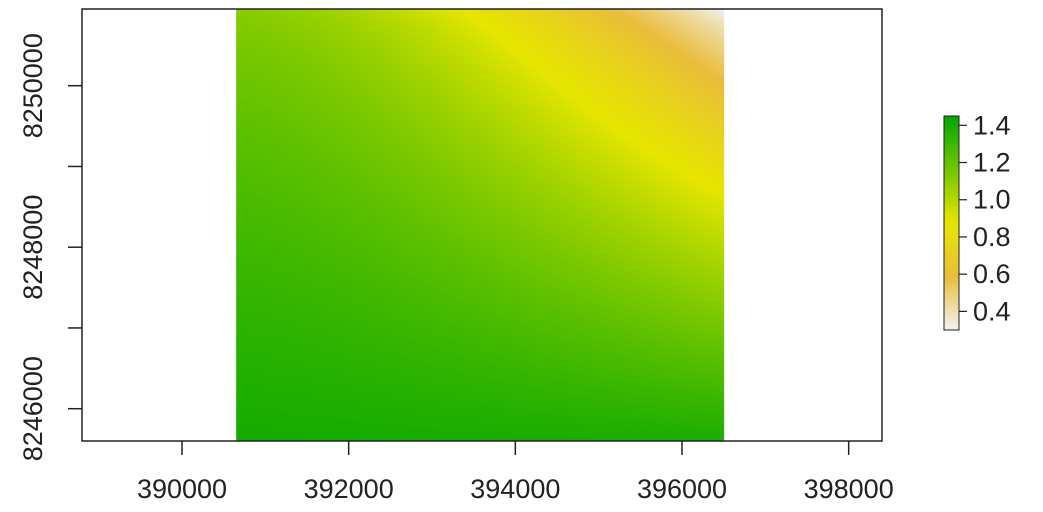 This screenshot has width=1043, height=512. I want to click on legend-tick-label: 1.0, so click(992, 200).